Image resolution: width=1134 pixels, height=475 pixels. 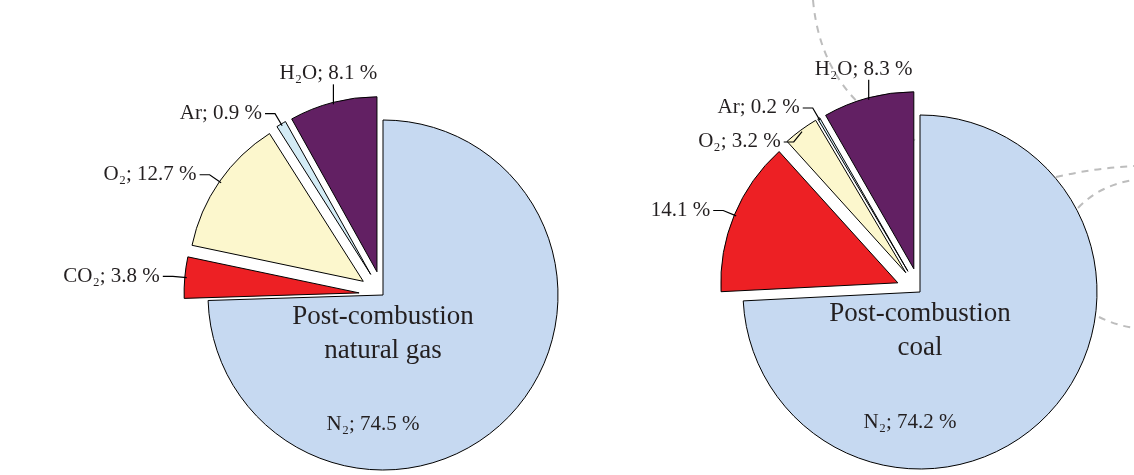 What do you see at coordinates (680, 209) in the screenshot?
I see `data-label: 14.1 %` at bounding box center [680, 209].